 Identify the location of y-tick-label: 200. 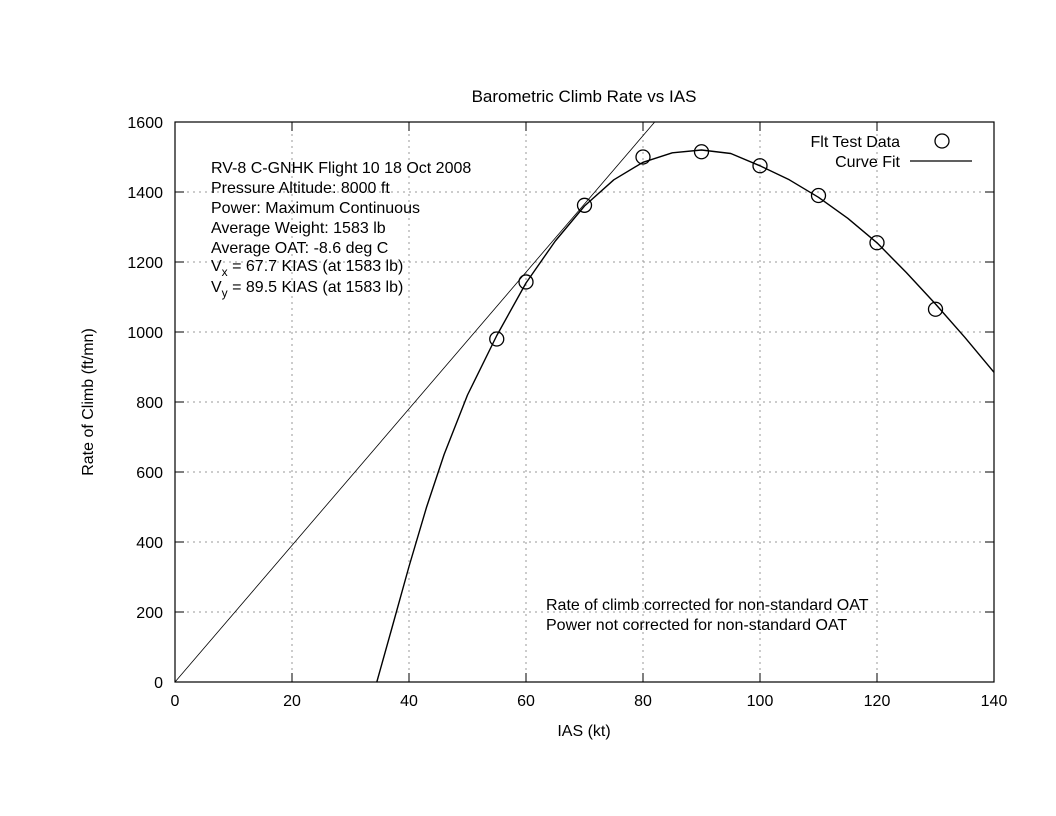
(149, 613).